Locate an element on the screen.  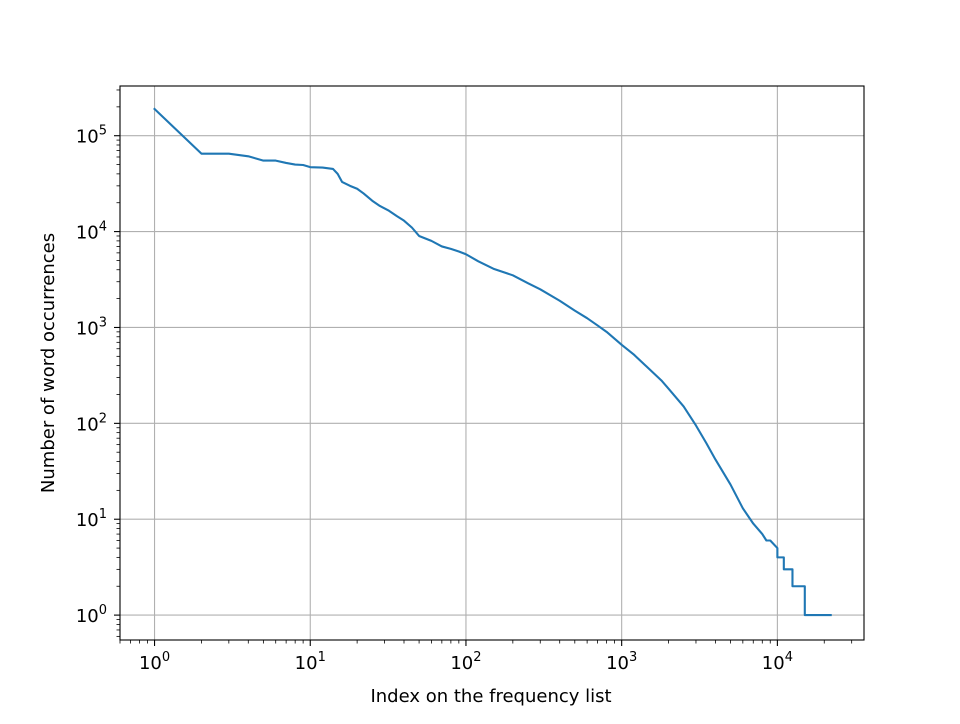
x-tick-label: 10³ is located at coordinates (621, 662).